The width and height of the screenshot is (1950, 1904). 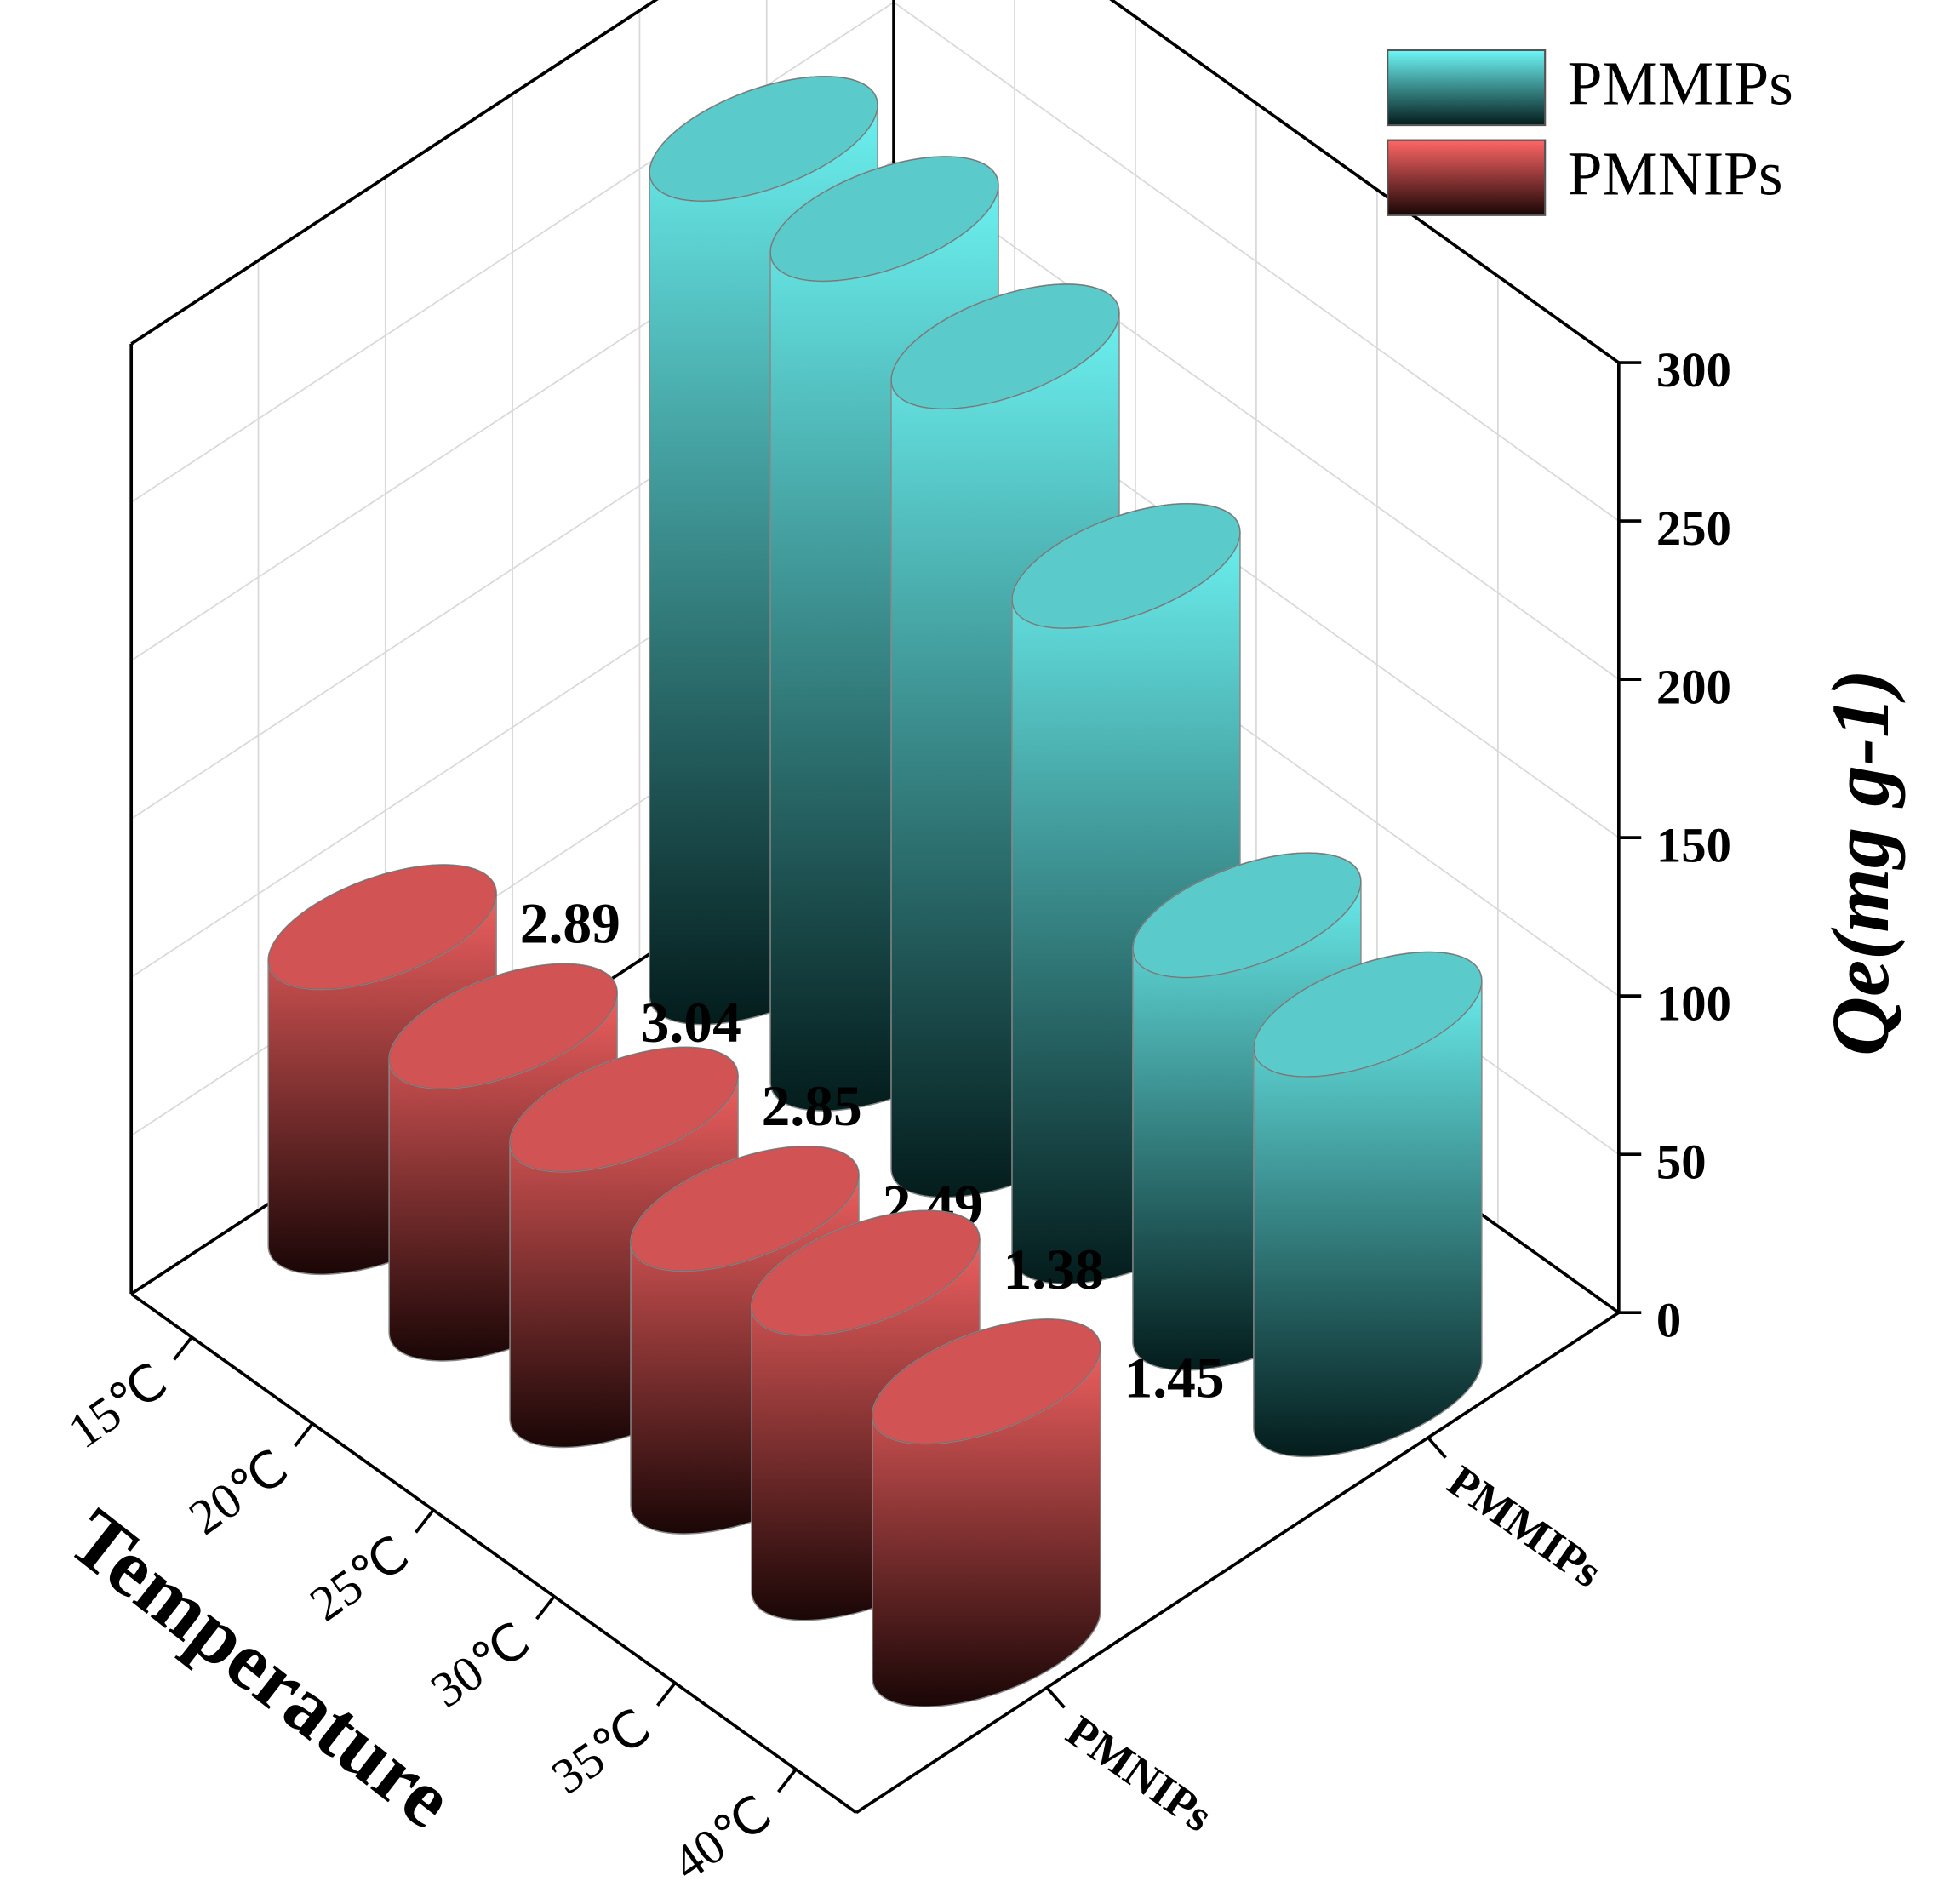 I want to click on z-axis-label: Qe(mg g-1), so click(x=1860, y=862).